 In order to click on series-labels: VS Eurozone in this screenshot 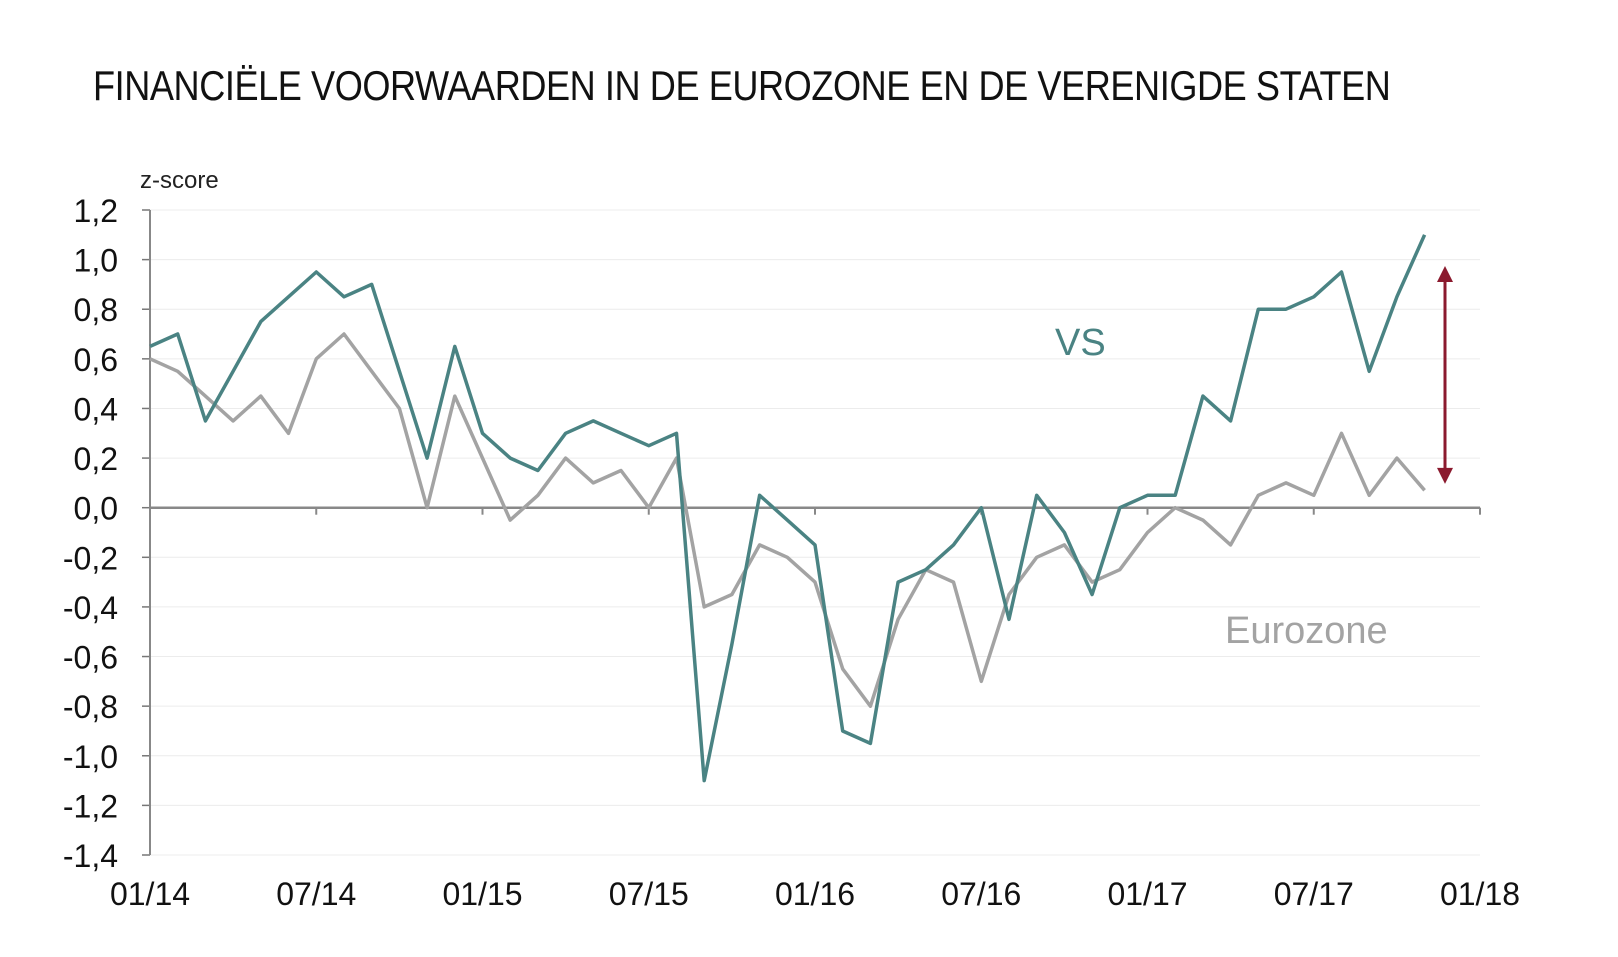, I will do `click(1221, 487)`.